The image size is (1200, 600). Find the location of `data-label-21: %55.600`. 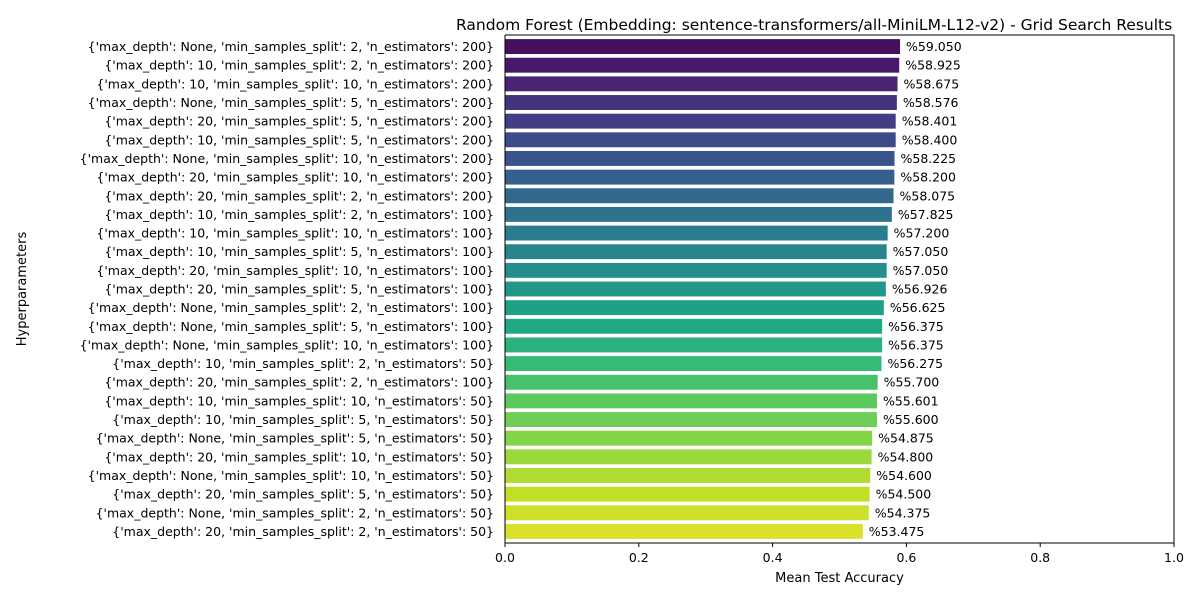

data-label-21: %55.600 is located at coordinates (911, 419).